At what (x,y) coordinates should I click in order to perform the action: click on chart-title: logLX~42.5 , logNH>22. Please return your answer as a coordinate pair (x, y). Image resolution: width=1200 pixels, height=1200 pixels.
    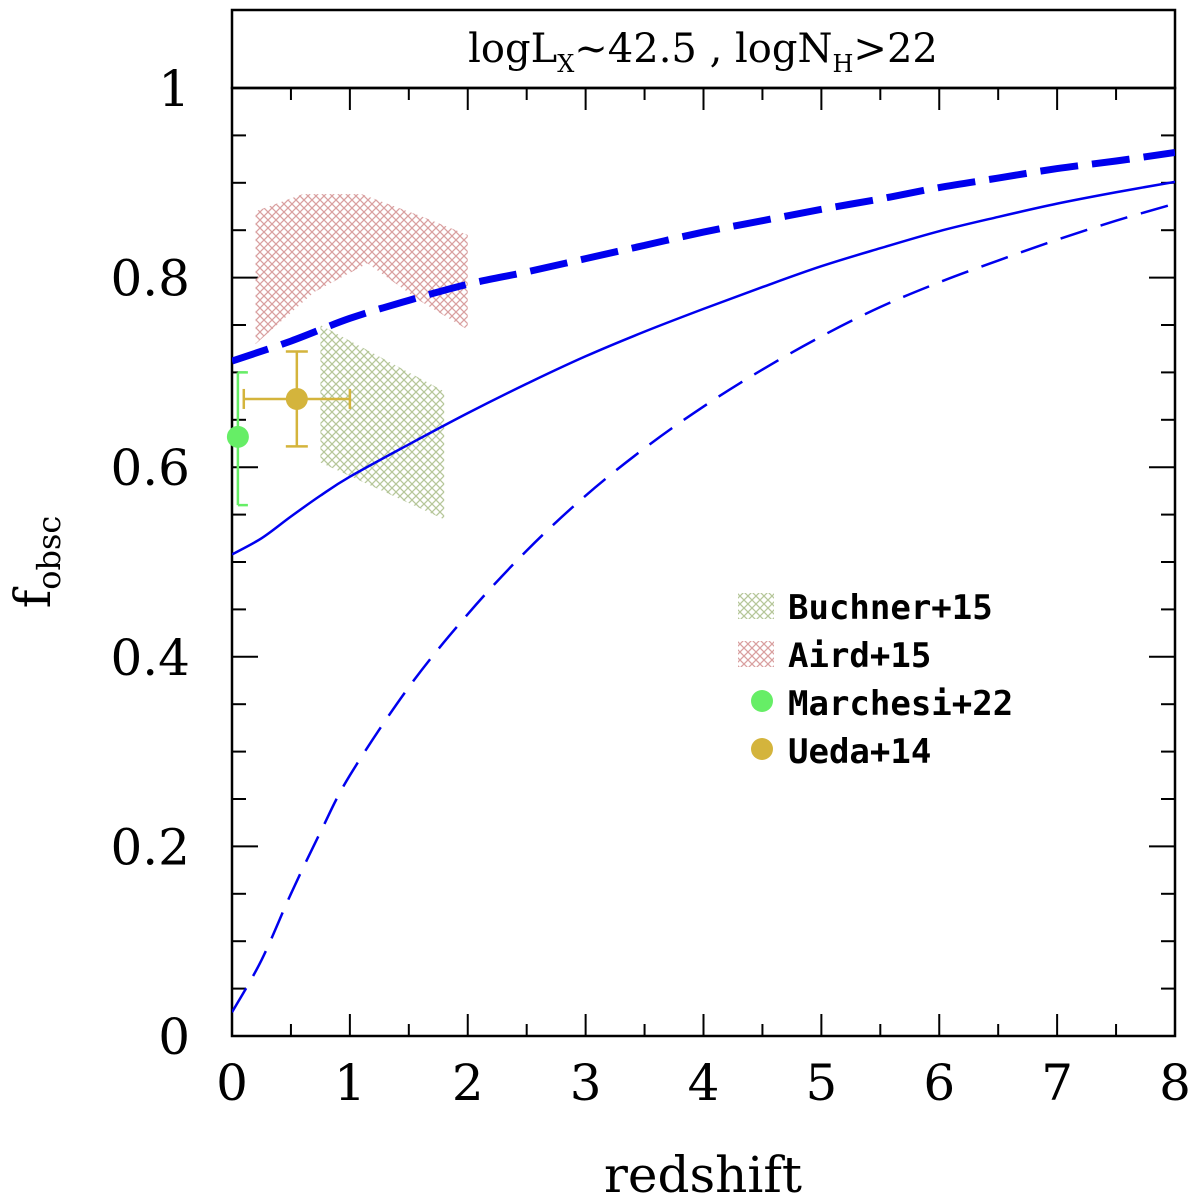
    Looking at the image, I should click on (703, 52).